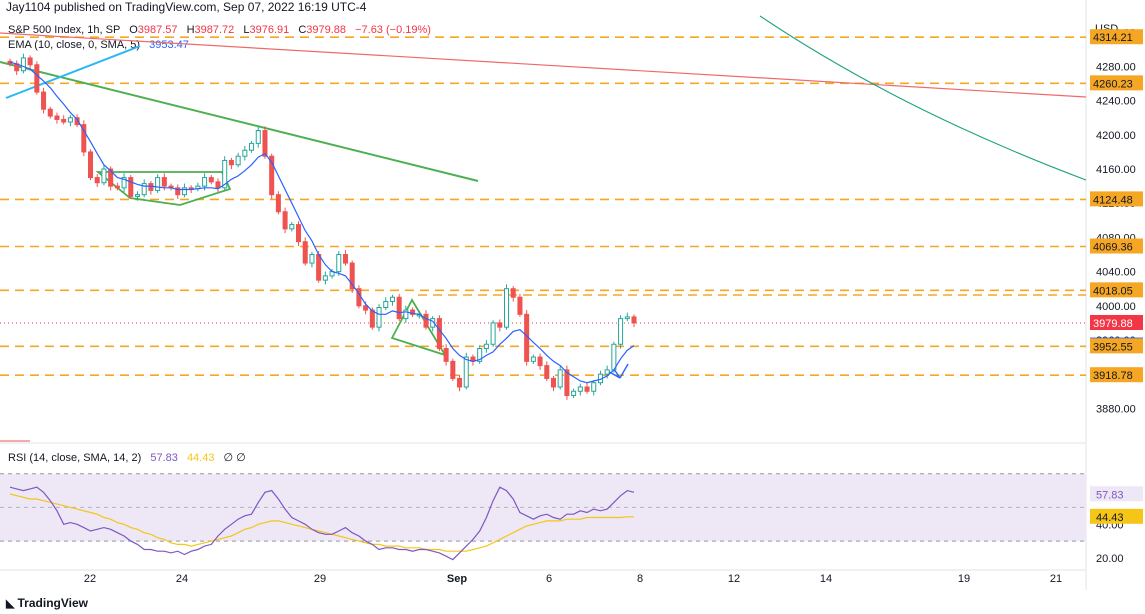 Image resolution: width=1145 pixels, height=614 pixels. What do you see at coordinates (1113, 200) in the screenshot?
I see `price-label: 4124.48` at bounding box center [1113, 200].